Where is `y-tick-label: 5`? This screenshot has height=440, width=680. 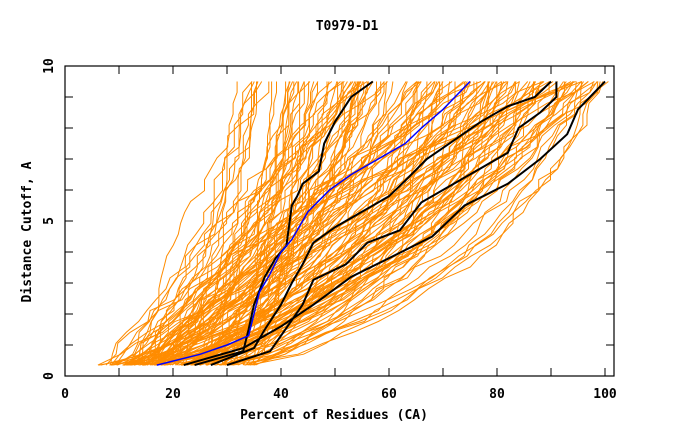
y-tick-label: 5 is located at coordinates (49, 221).